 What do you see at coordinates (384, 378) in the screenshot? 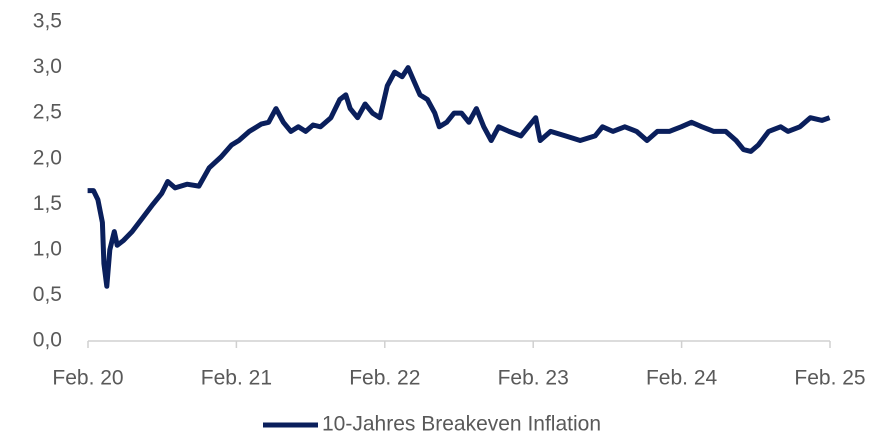
I see `x-tick-label: Feb. 22` at bounding box center [384, 378].